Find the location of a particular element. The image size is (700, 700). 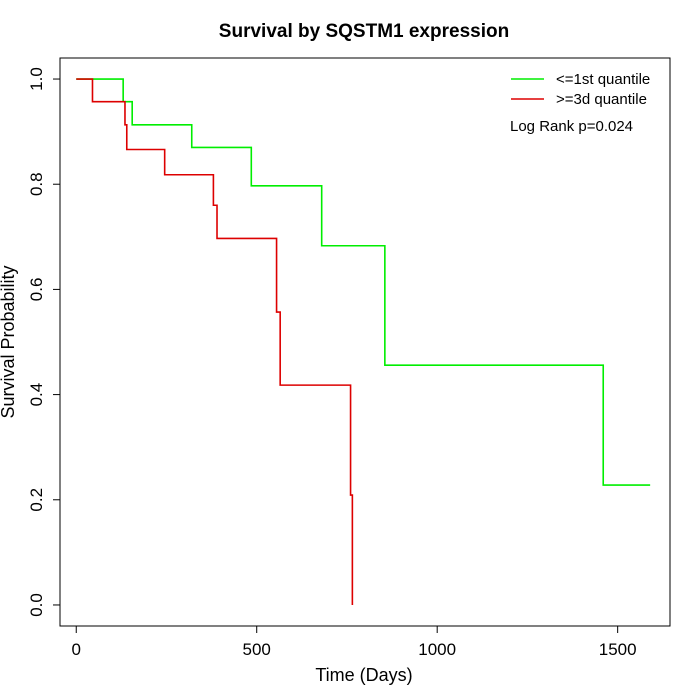

y-axis-label: Survival Probability is located at coordinates (9, 341).